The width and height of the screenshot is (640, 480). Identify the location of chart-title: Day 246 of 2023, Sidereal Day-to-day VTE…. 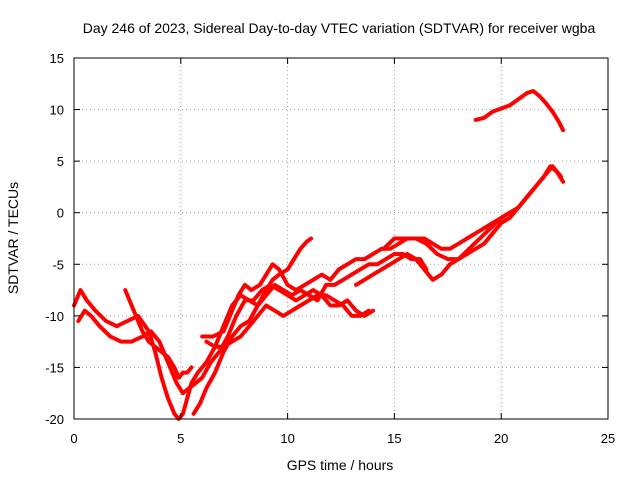
(339, 28).